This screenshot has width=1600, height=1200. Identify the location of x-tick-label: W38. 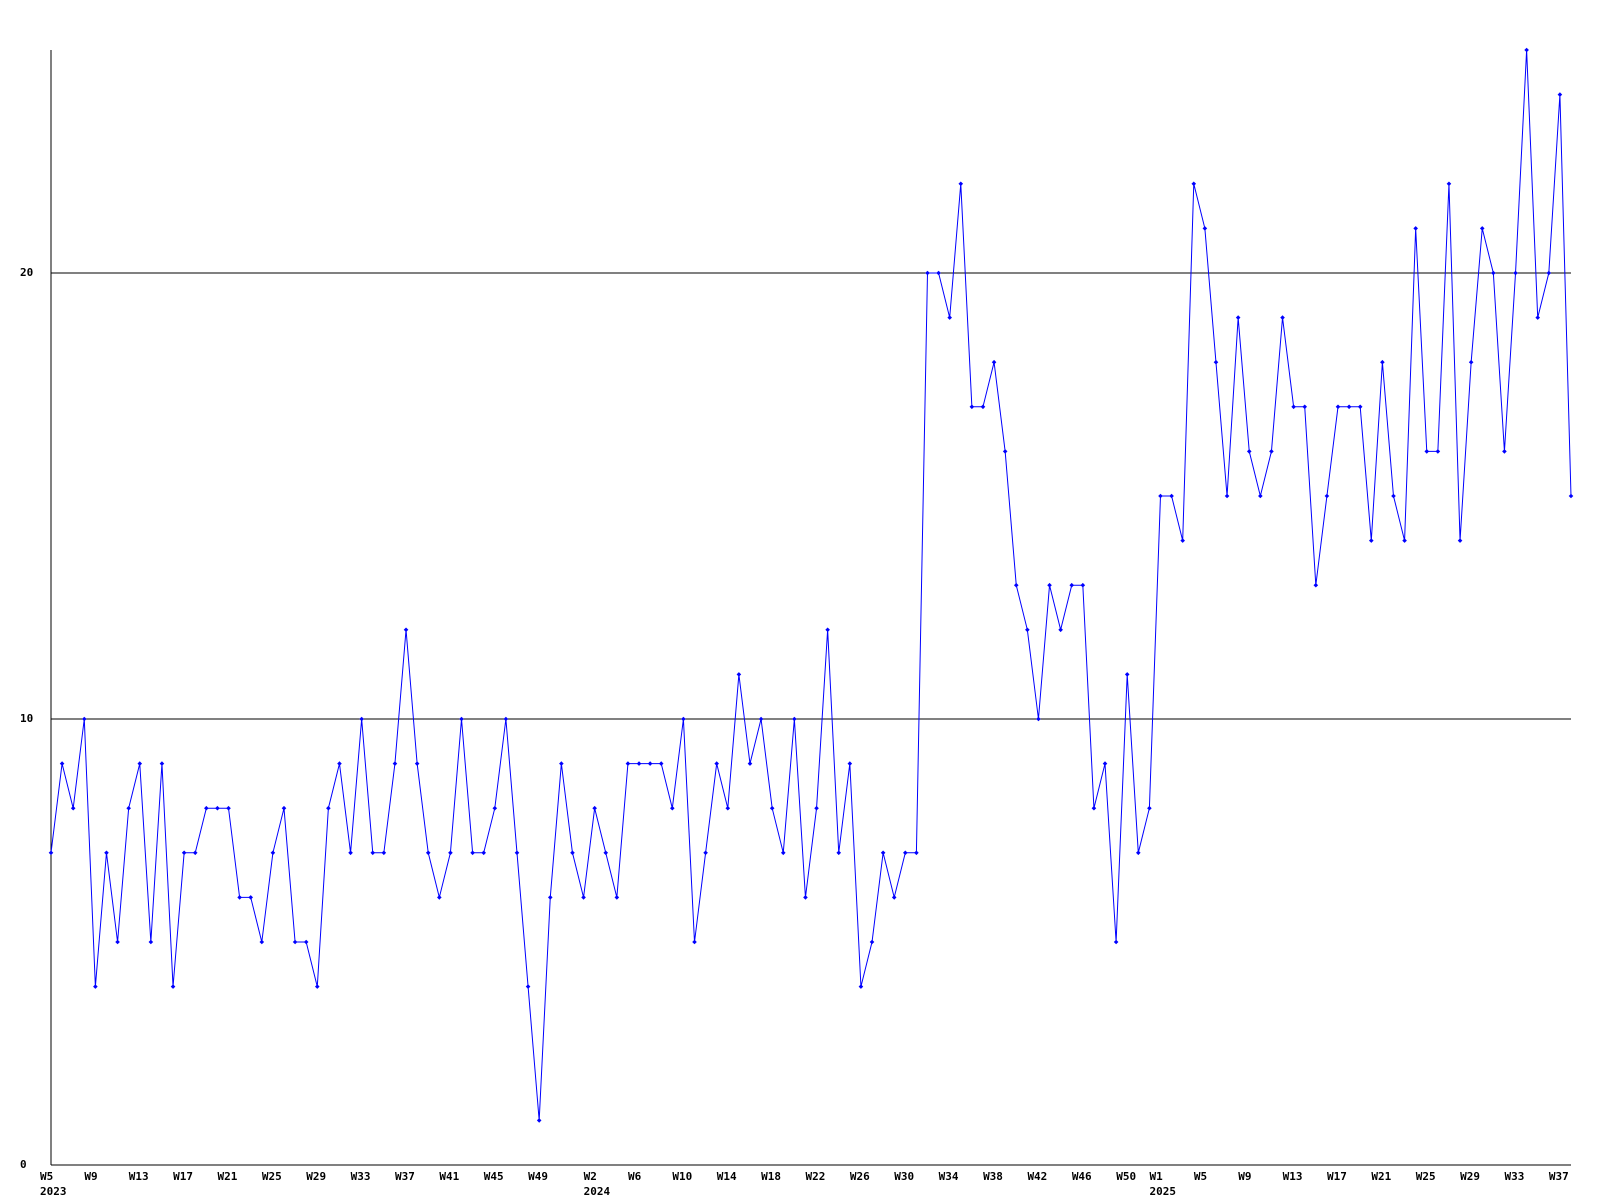
(993, 1176).